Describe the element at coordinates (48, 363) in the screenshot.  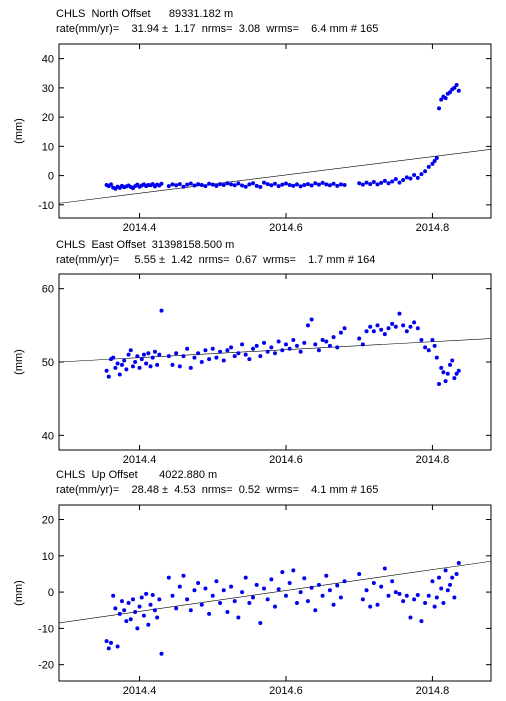
I see `east-y-tick-label: 50` at that location.